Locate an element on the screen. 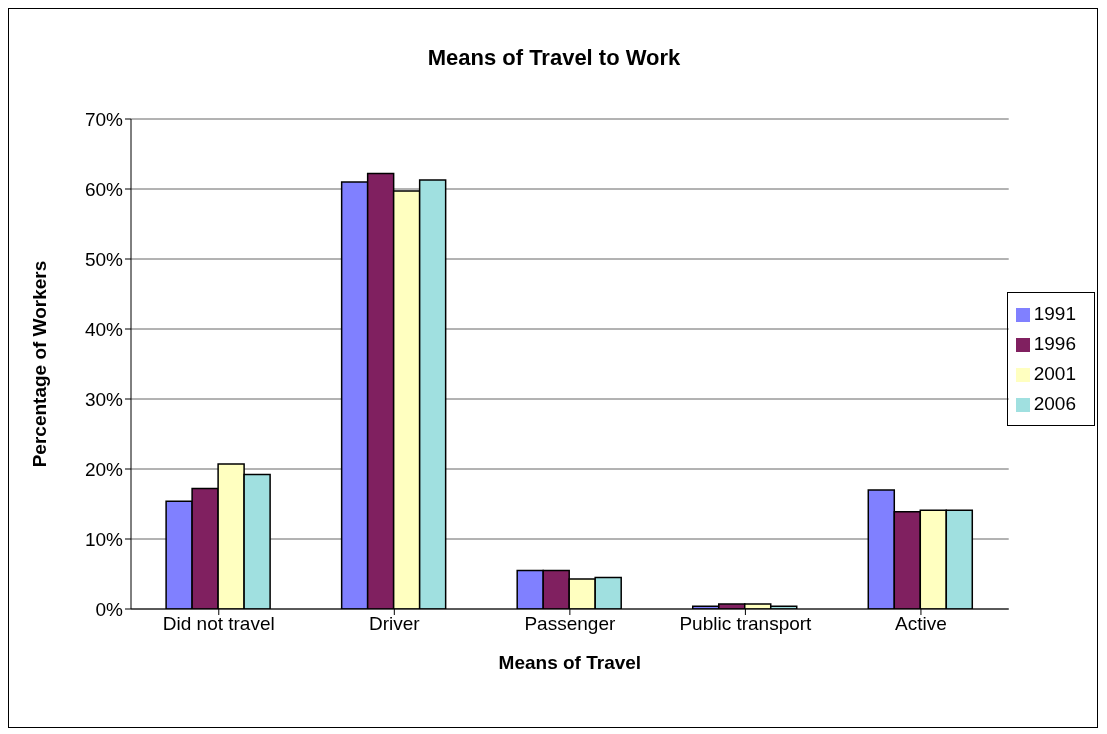  legend-label: 1996 is located at coordinates (1054, 343).